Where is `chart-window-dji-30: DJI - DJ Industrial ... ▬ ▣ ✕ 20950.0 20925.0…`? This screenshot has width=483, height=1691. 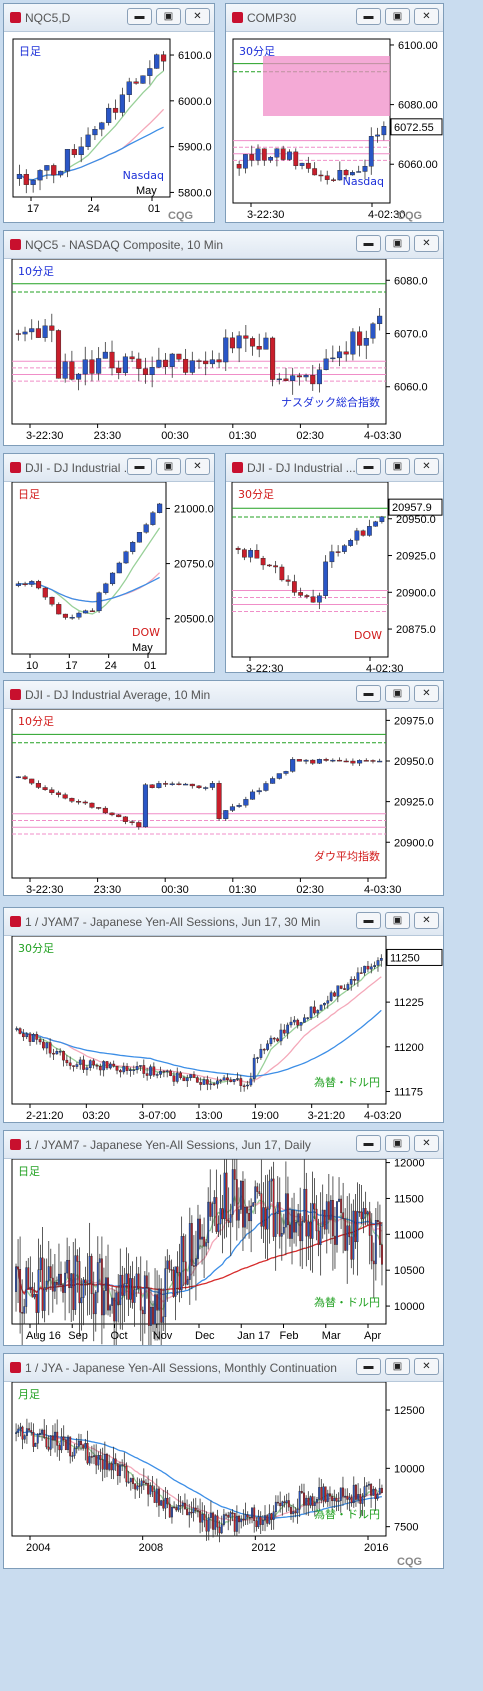
chart-window-dji-30: DJI - DJ Industrial ... ▬ ▣ ✕ 20950.0 20925.0… is located at coordinates (334, 563).